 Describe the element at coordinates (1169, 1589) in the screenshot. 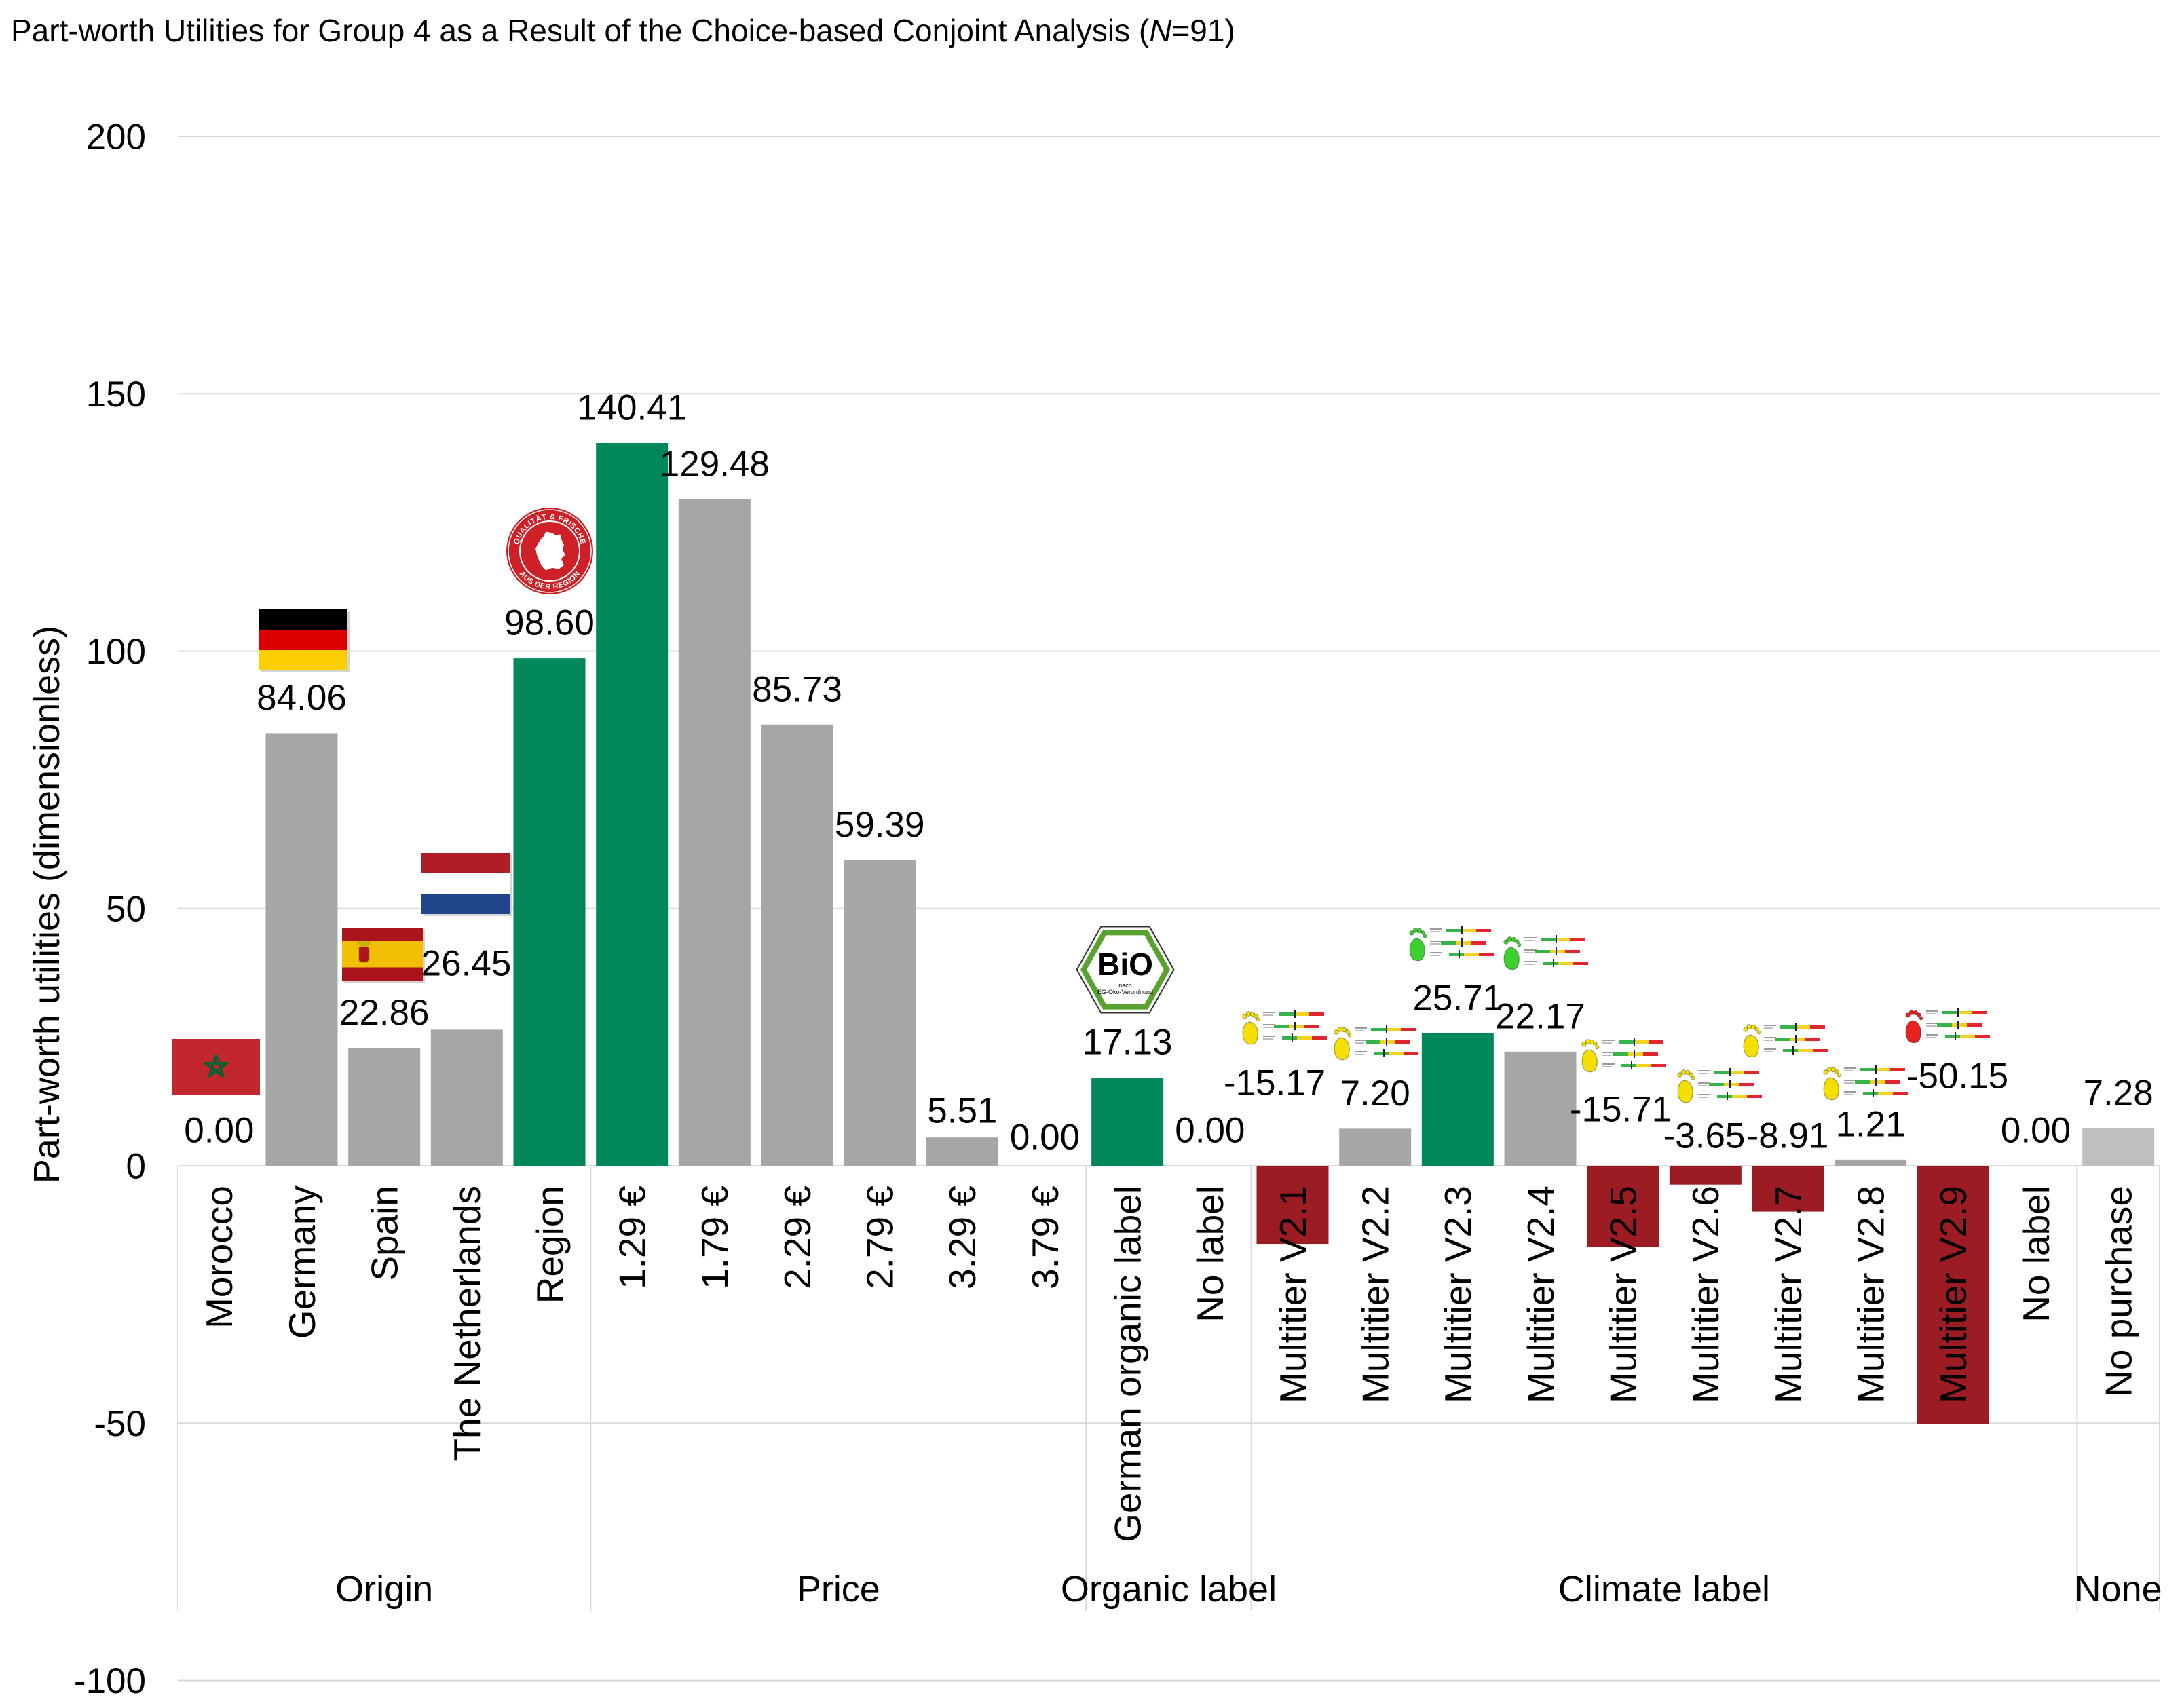

I see `group-label-organic-label: Organic label` at that location.